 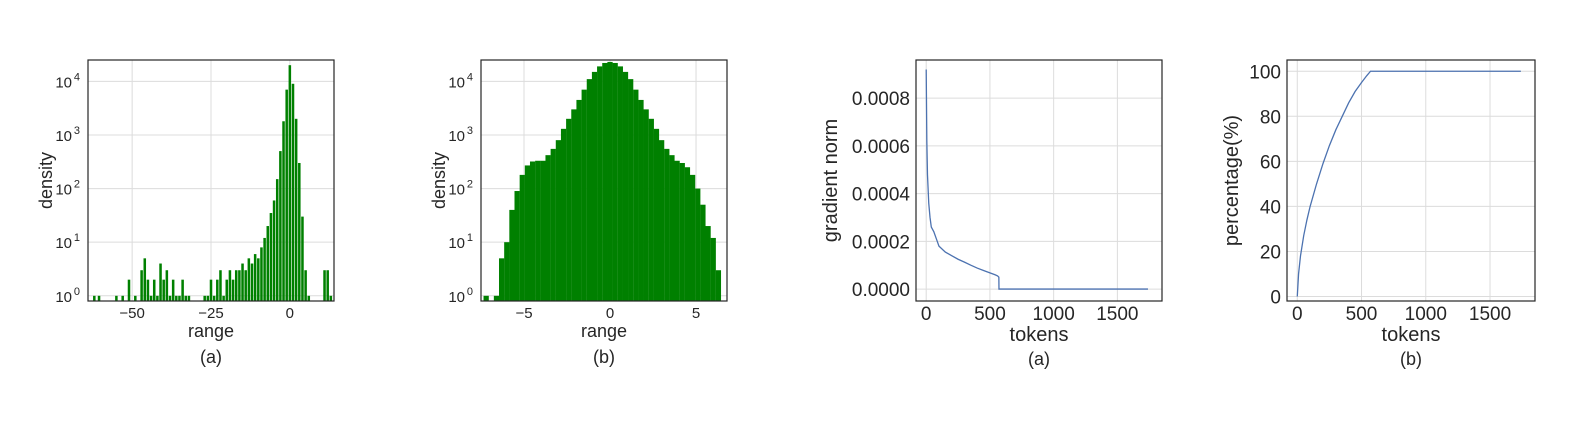 What do you see at coordinates (523, 313) in the screenshot?
I see `x-tick-label: −5` at bounding box center [523, 313].